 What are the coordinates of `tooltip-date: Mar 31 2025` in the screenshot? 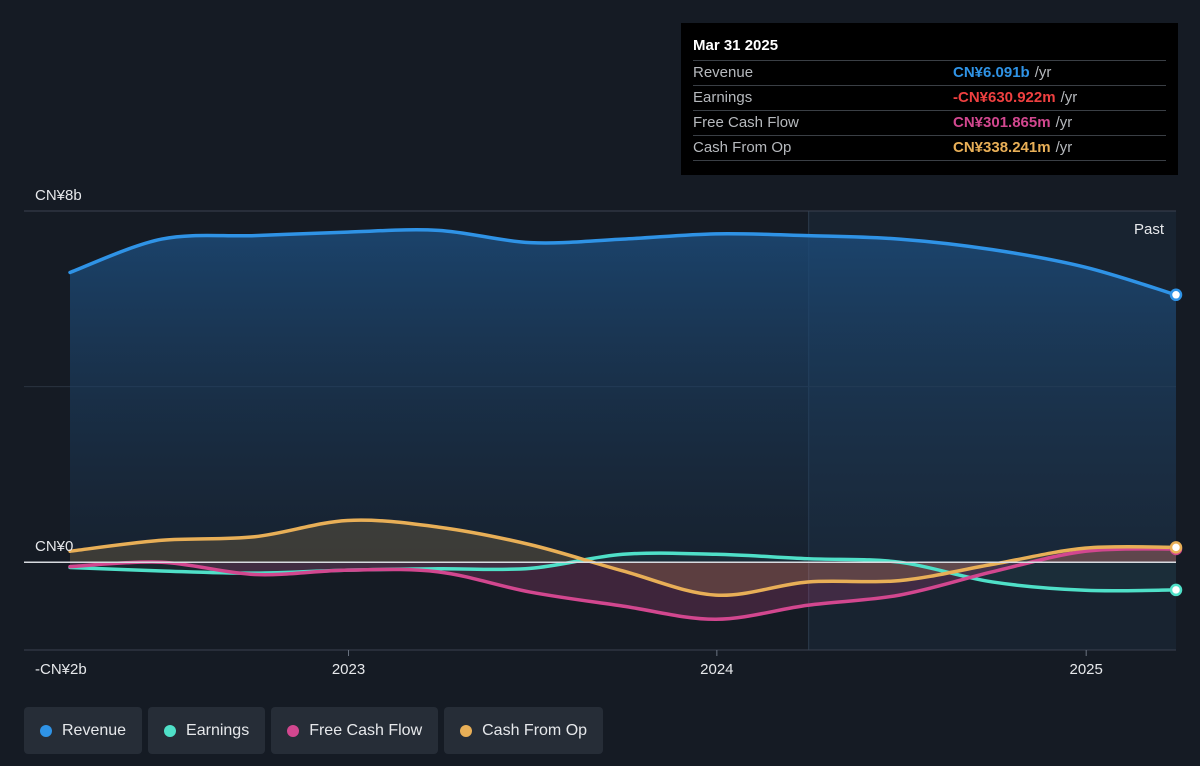 It's located at (736, 45).